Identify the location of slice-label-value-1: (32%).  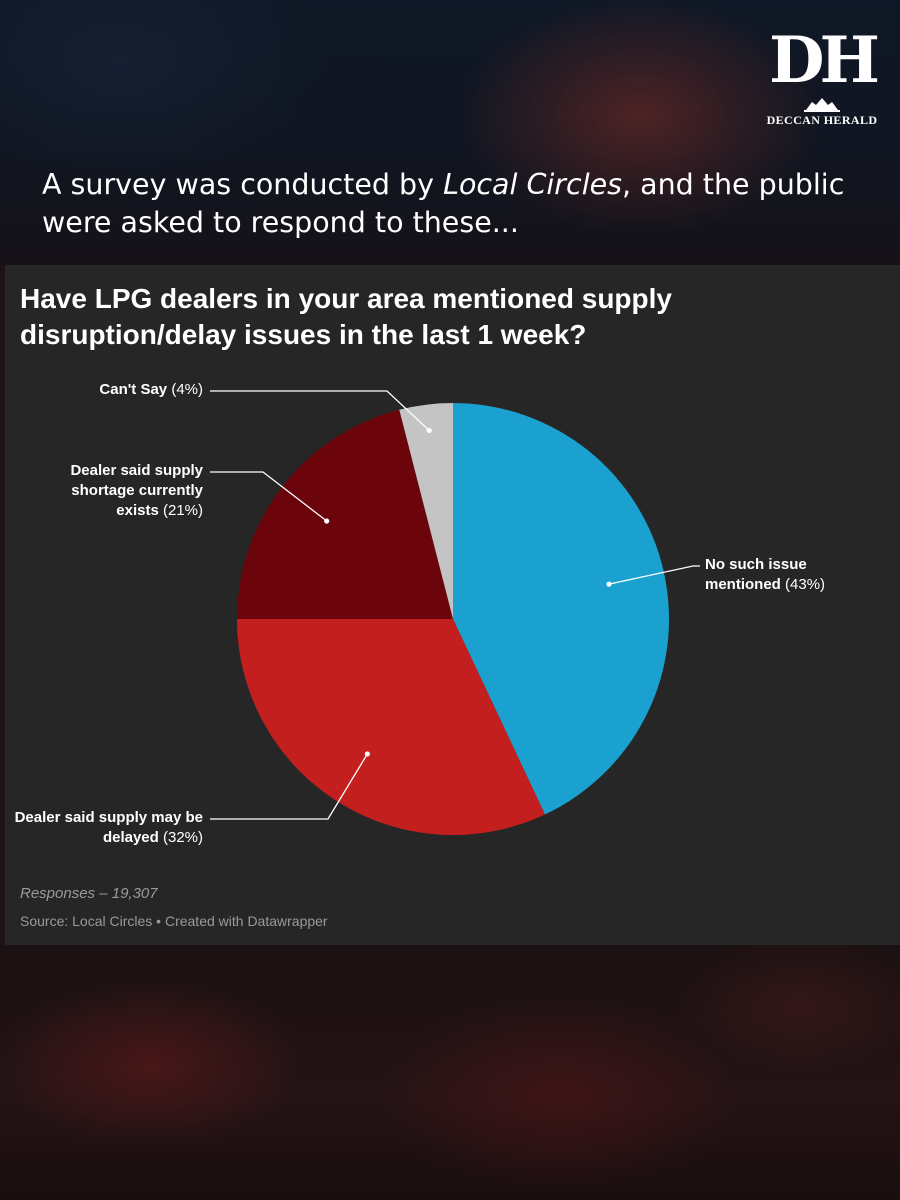
(180, 837).